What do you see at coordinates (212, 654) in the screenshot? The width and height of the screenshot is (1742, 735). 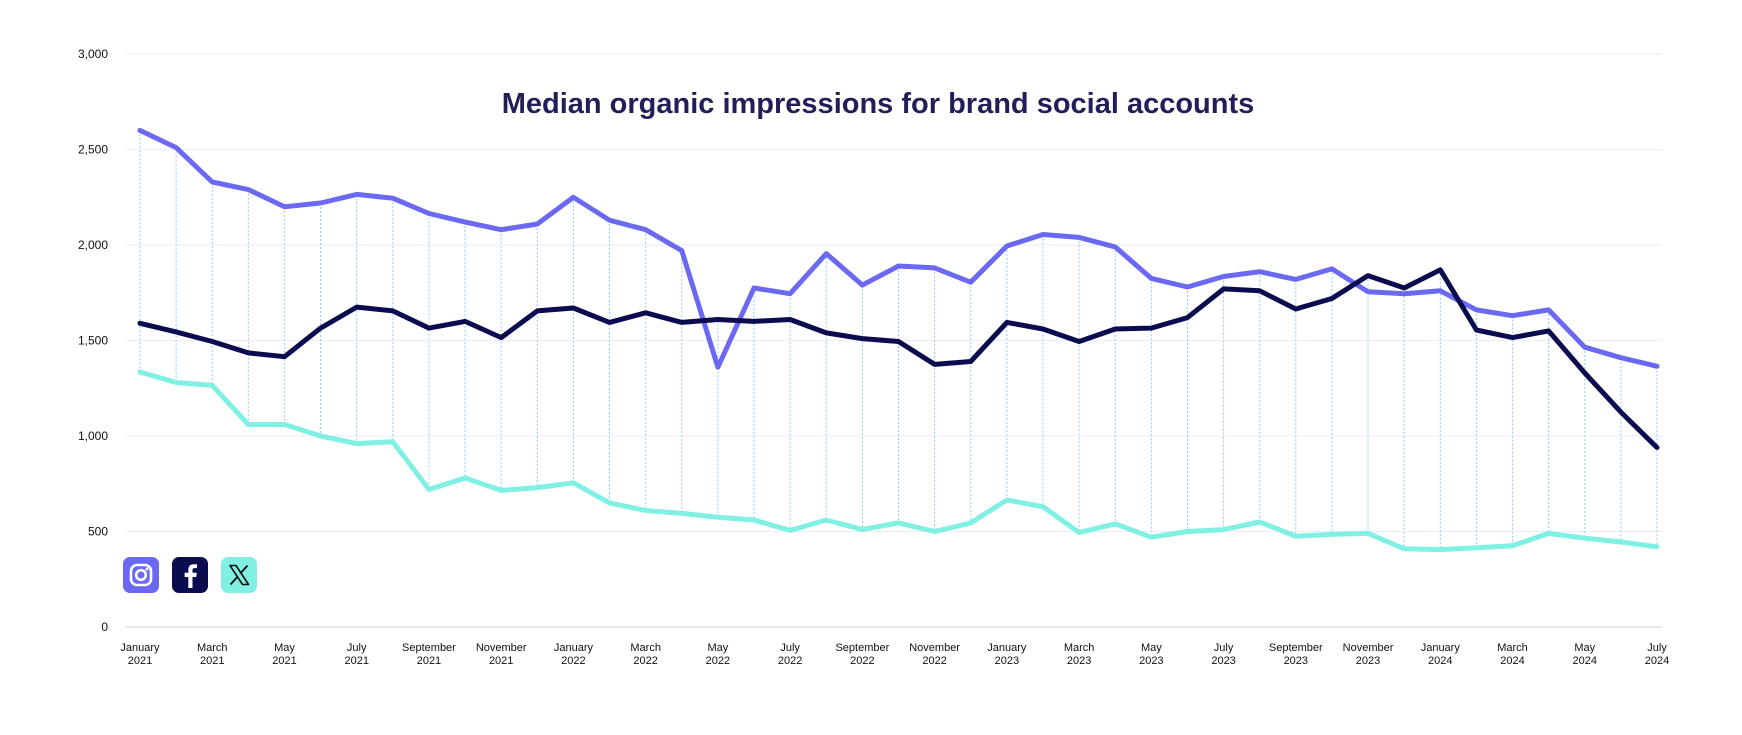 I see `x-tick-label: March 2021` at bounding box center [212, 654].